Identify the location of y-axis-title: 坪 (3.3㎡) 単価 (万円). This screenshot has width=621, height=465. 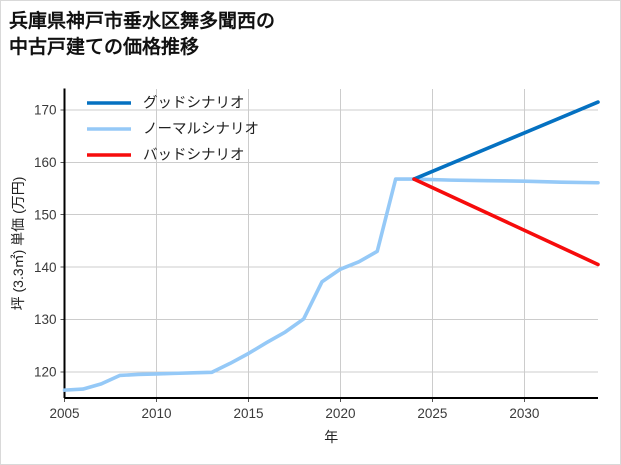
(18, 244).